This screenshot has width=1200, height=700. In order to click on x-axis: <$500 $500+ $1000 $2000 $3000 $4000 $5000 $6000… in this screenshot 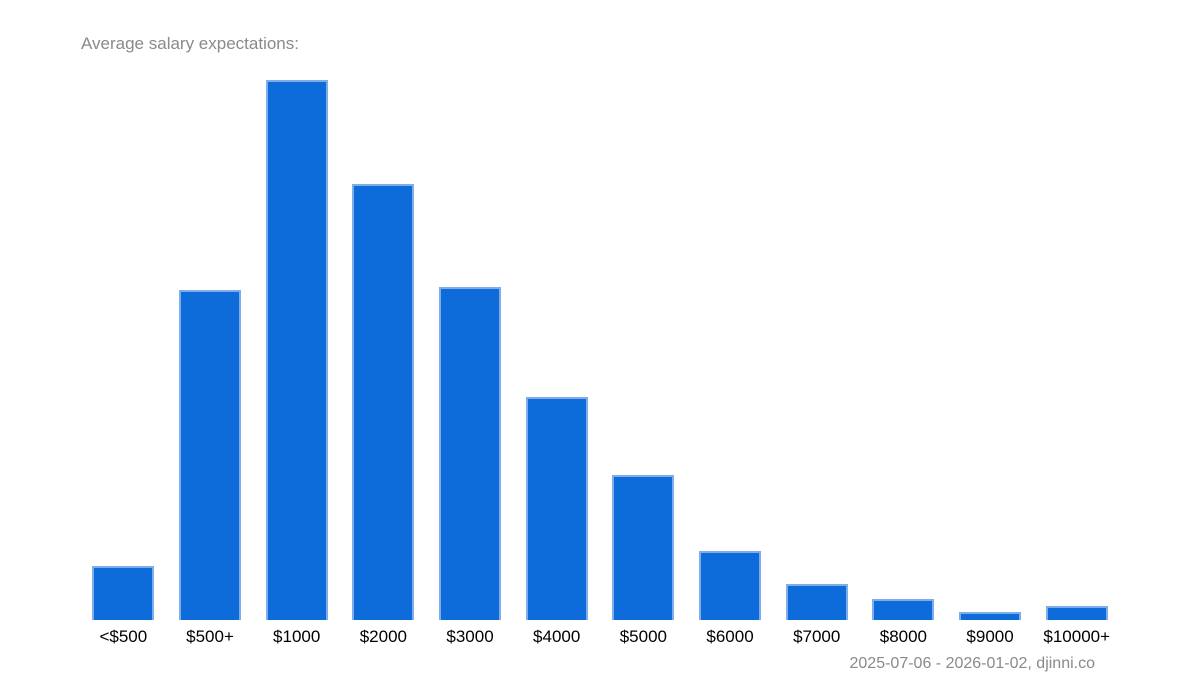, I will do `click(600, 637)`.